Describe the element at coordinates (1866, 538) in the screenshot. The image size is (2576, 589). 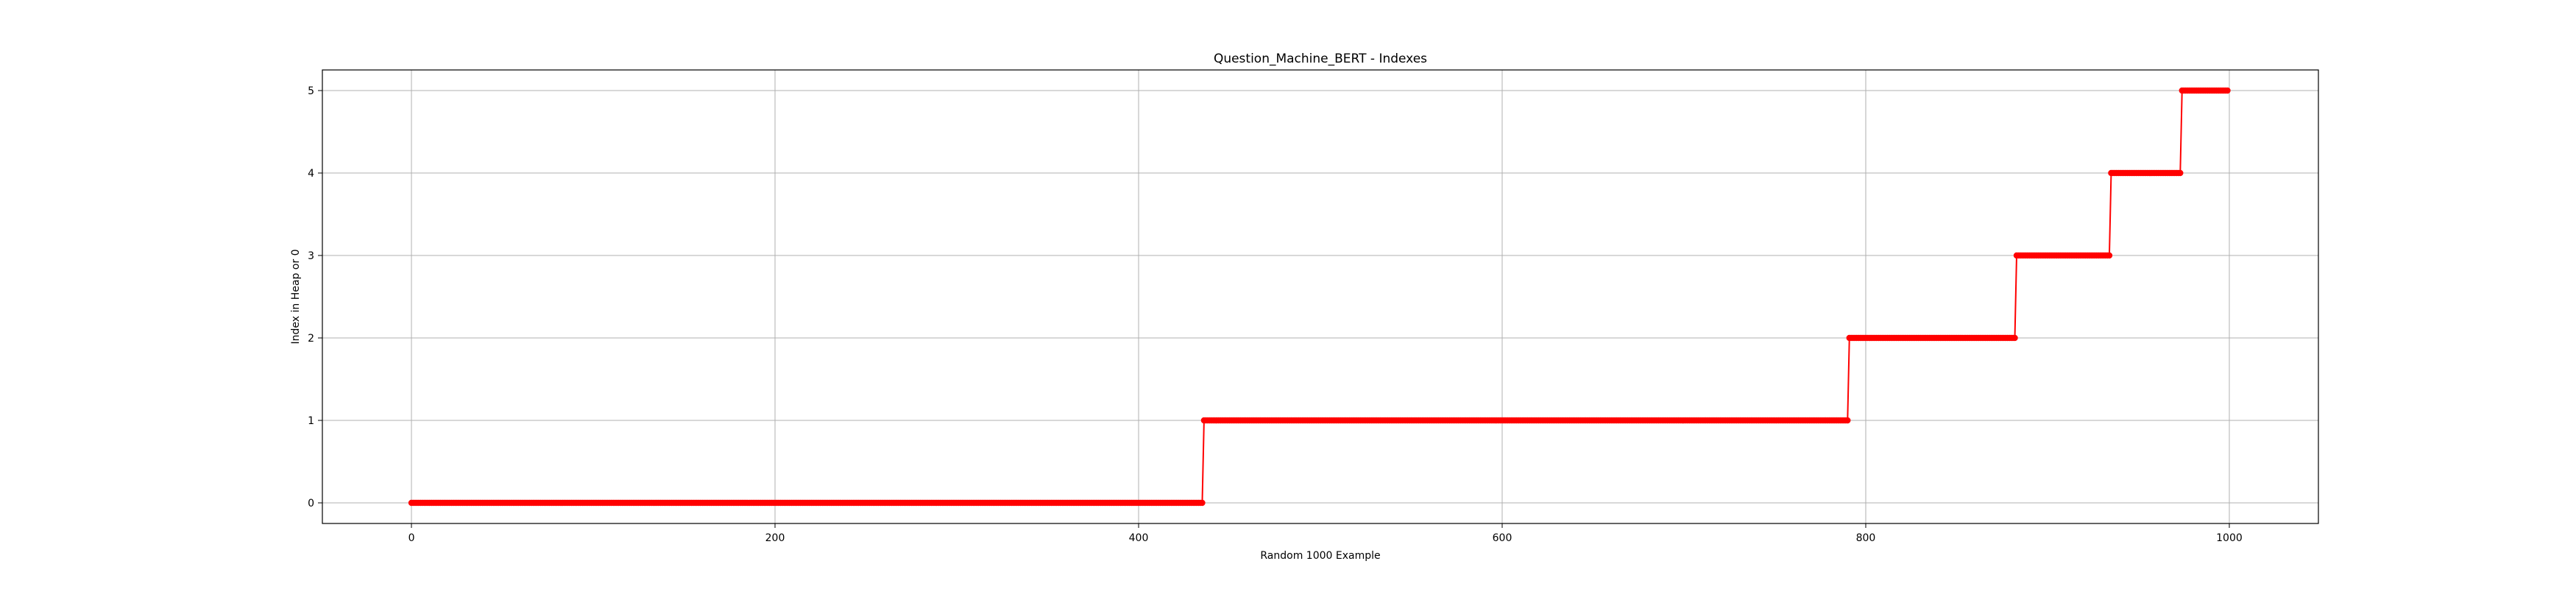
I see `x-tick-label: 800` at that location.